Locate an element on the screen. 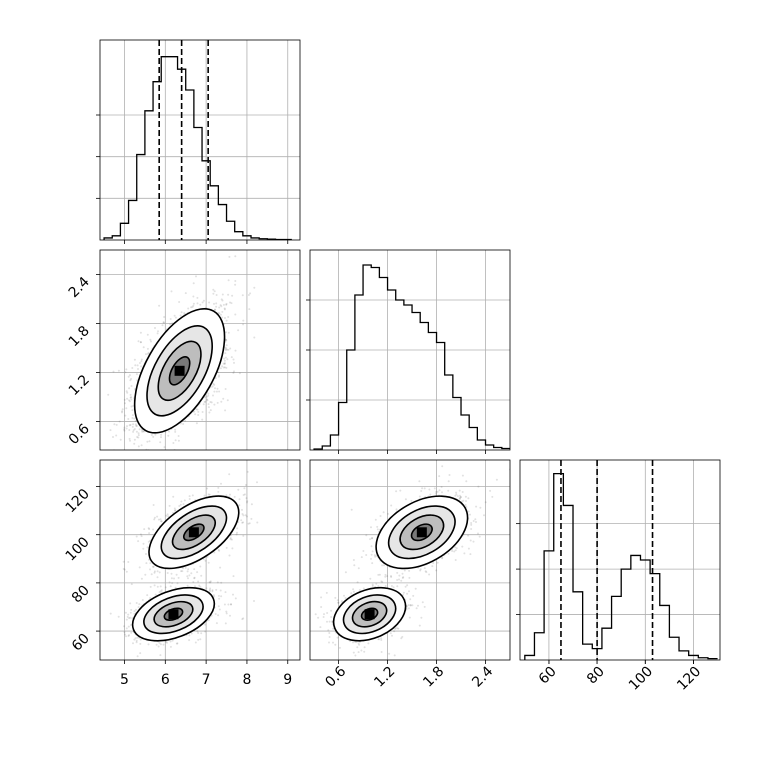  density-contours is located at coordinates (179, 370).